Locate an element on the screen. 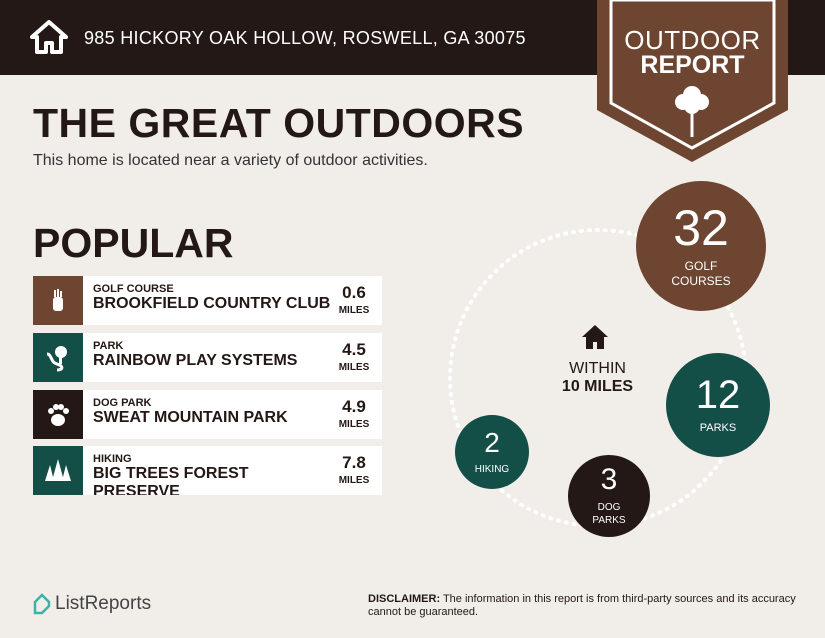 The image size is (825, 638). count-circle: 12 PARKS is located at coordinates (718, 405).